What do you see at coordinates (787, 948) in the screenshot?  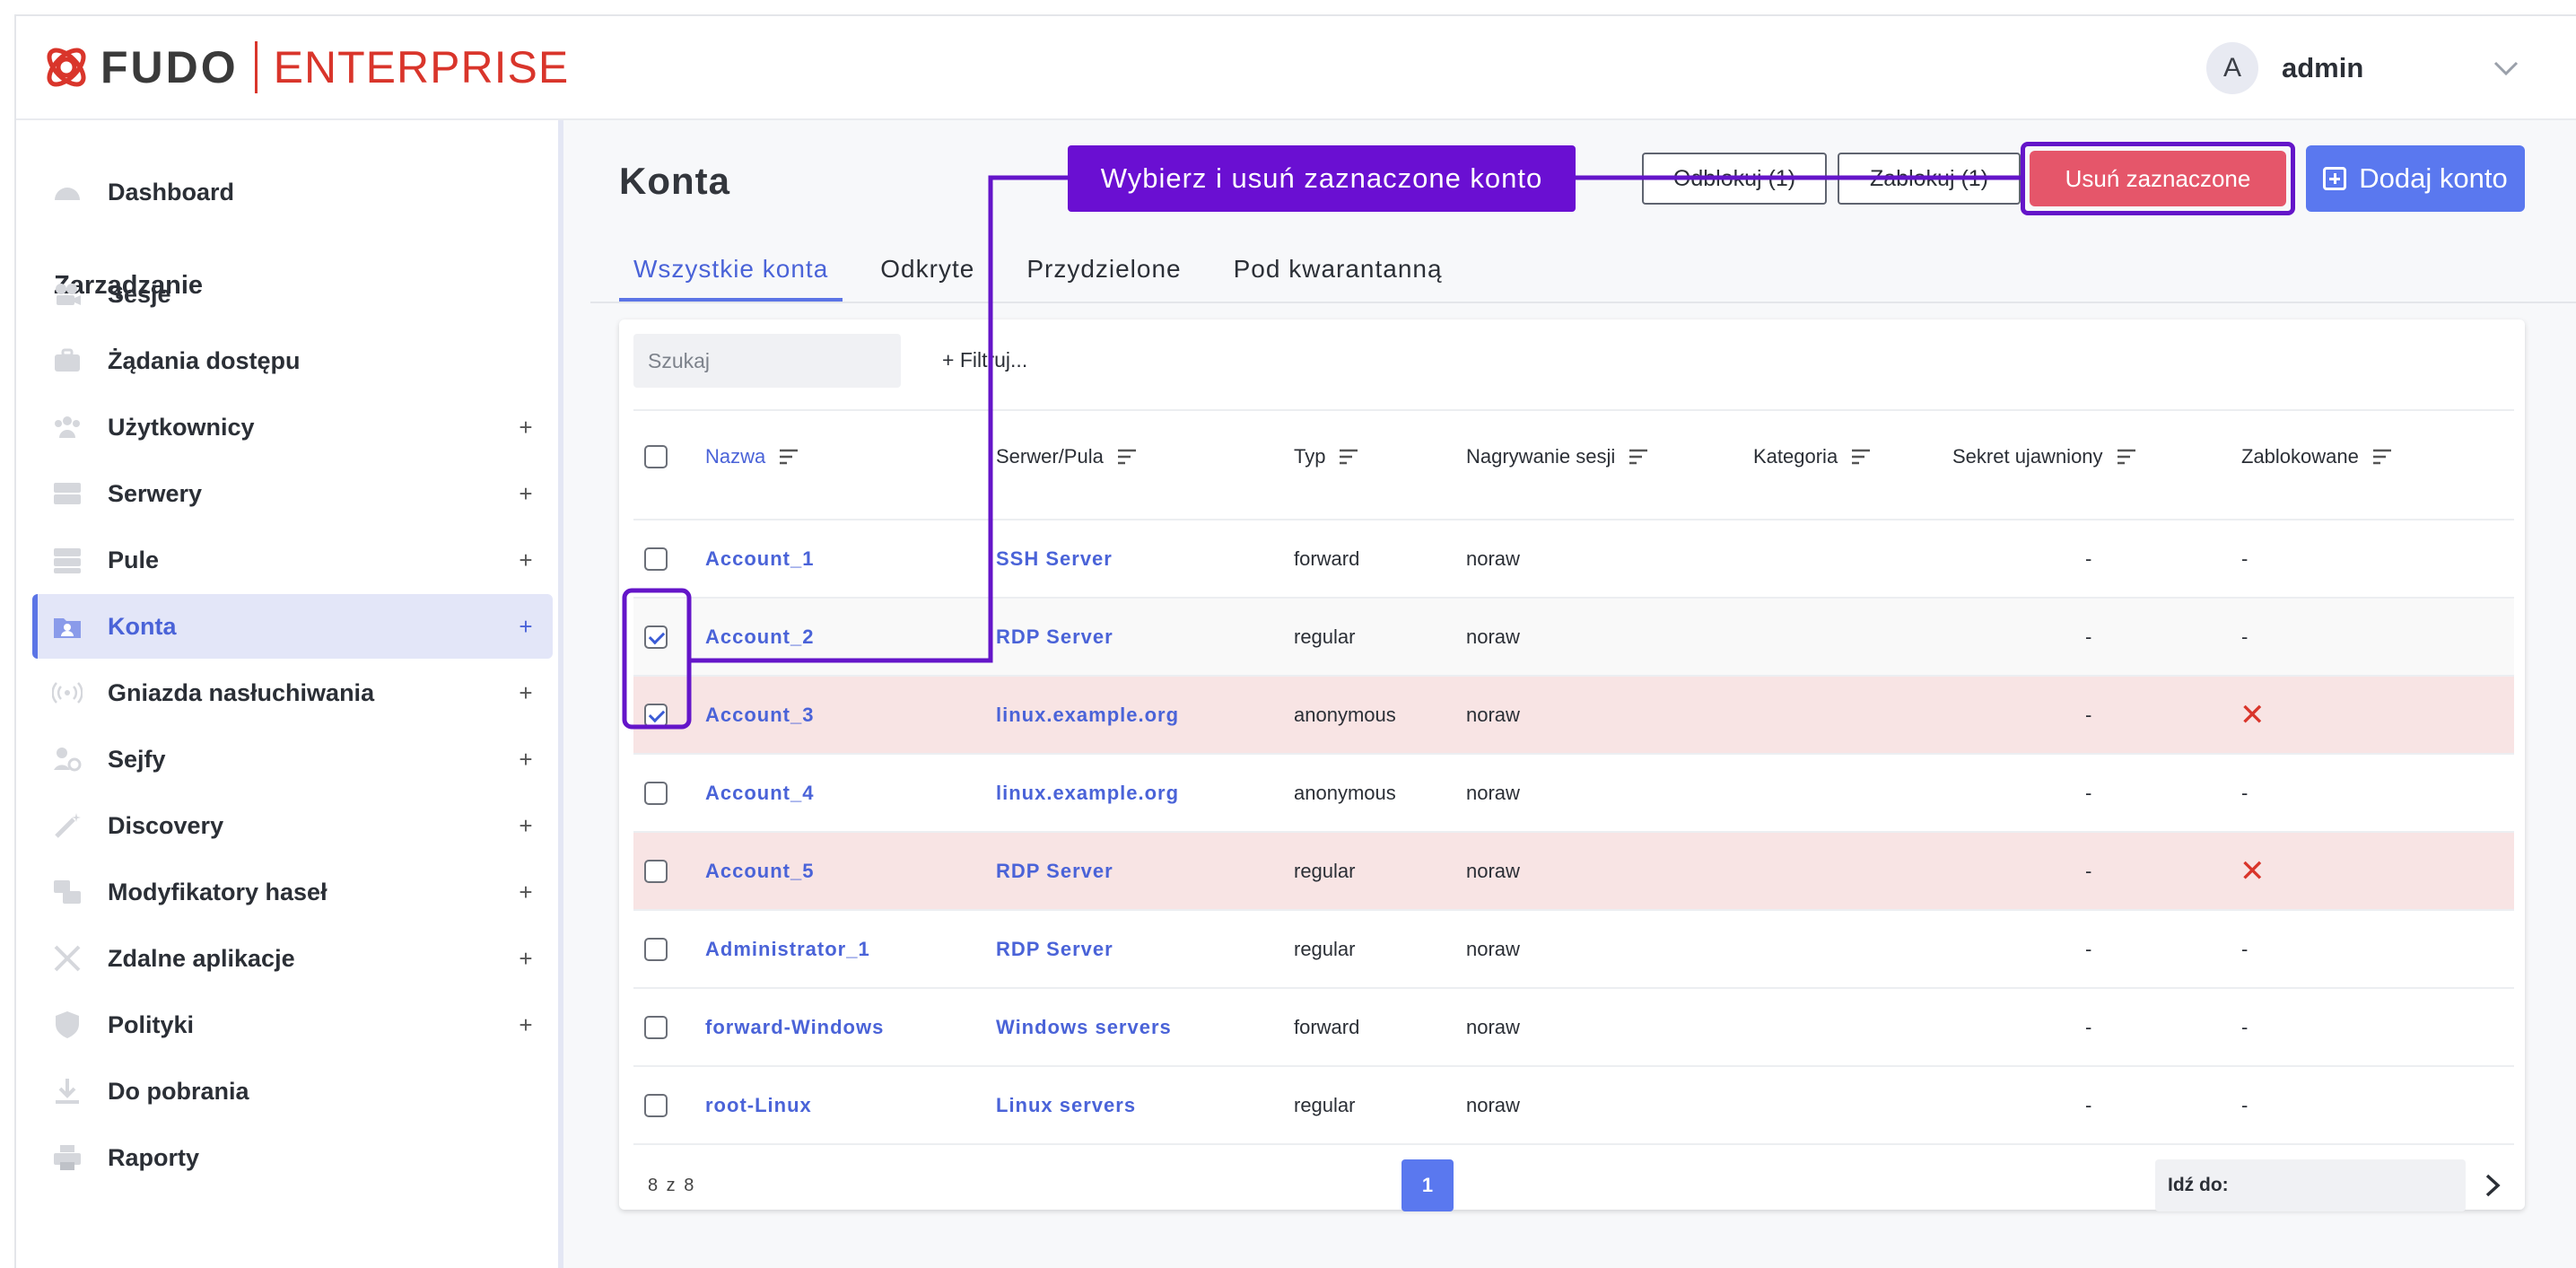 I see `account-name-link: Administrator_1` at bounding box center [787, 948].